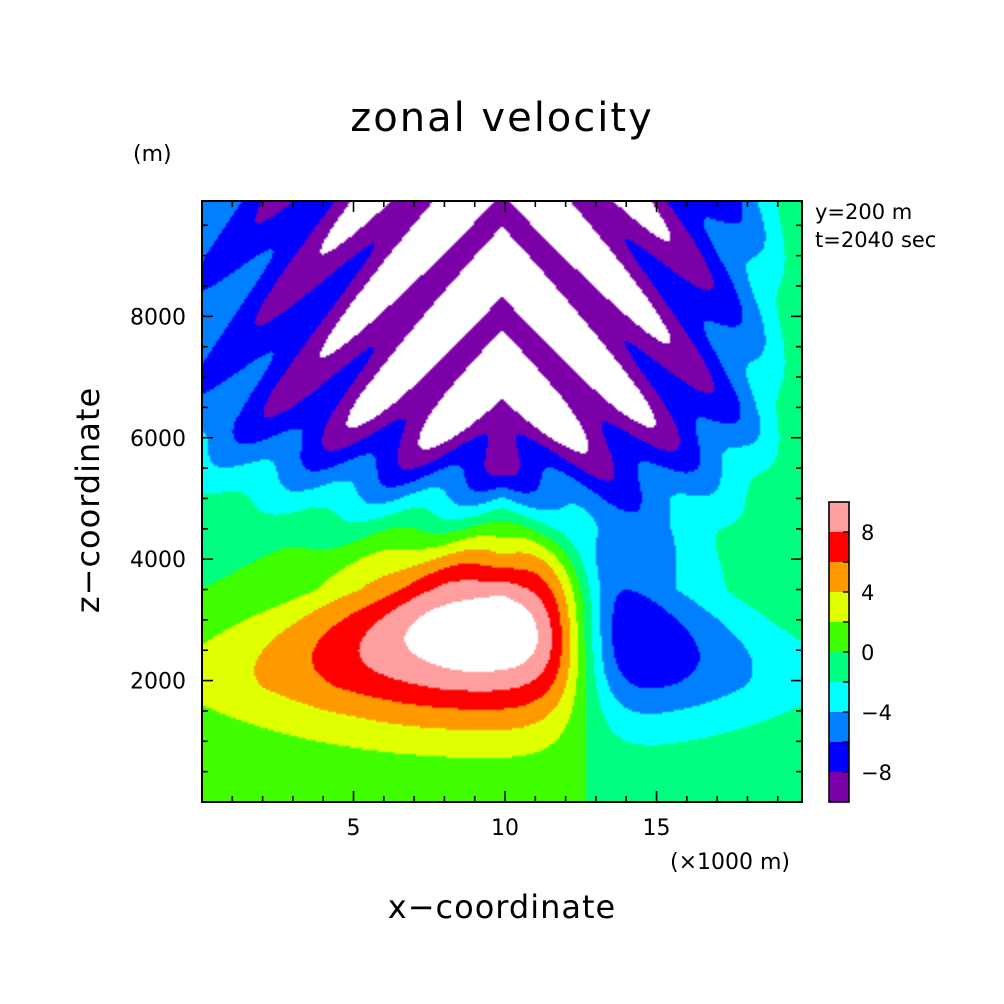 The height and width of the screenshot is (1004, 1004). What do you see at coordinates (502, 907) in the screenshot?
I see `x-axis-label: x−coordinate` at bounding box center [502, 907].